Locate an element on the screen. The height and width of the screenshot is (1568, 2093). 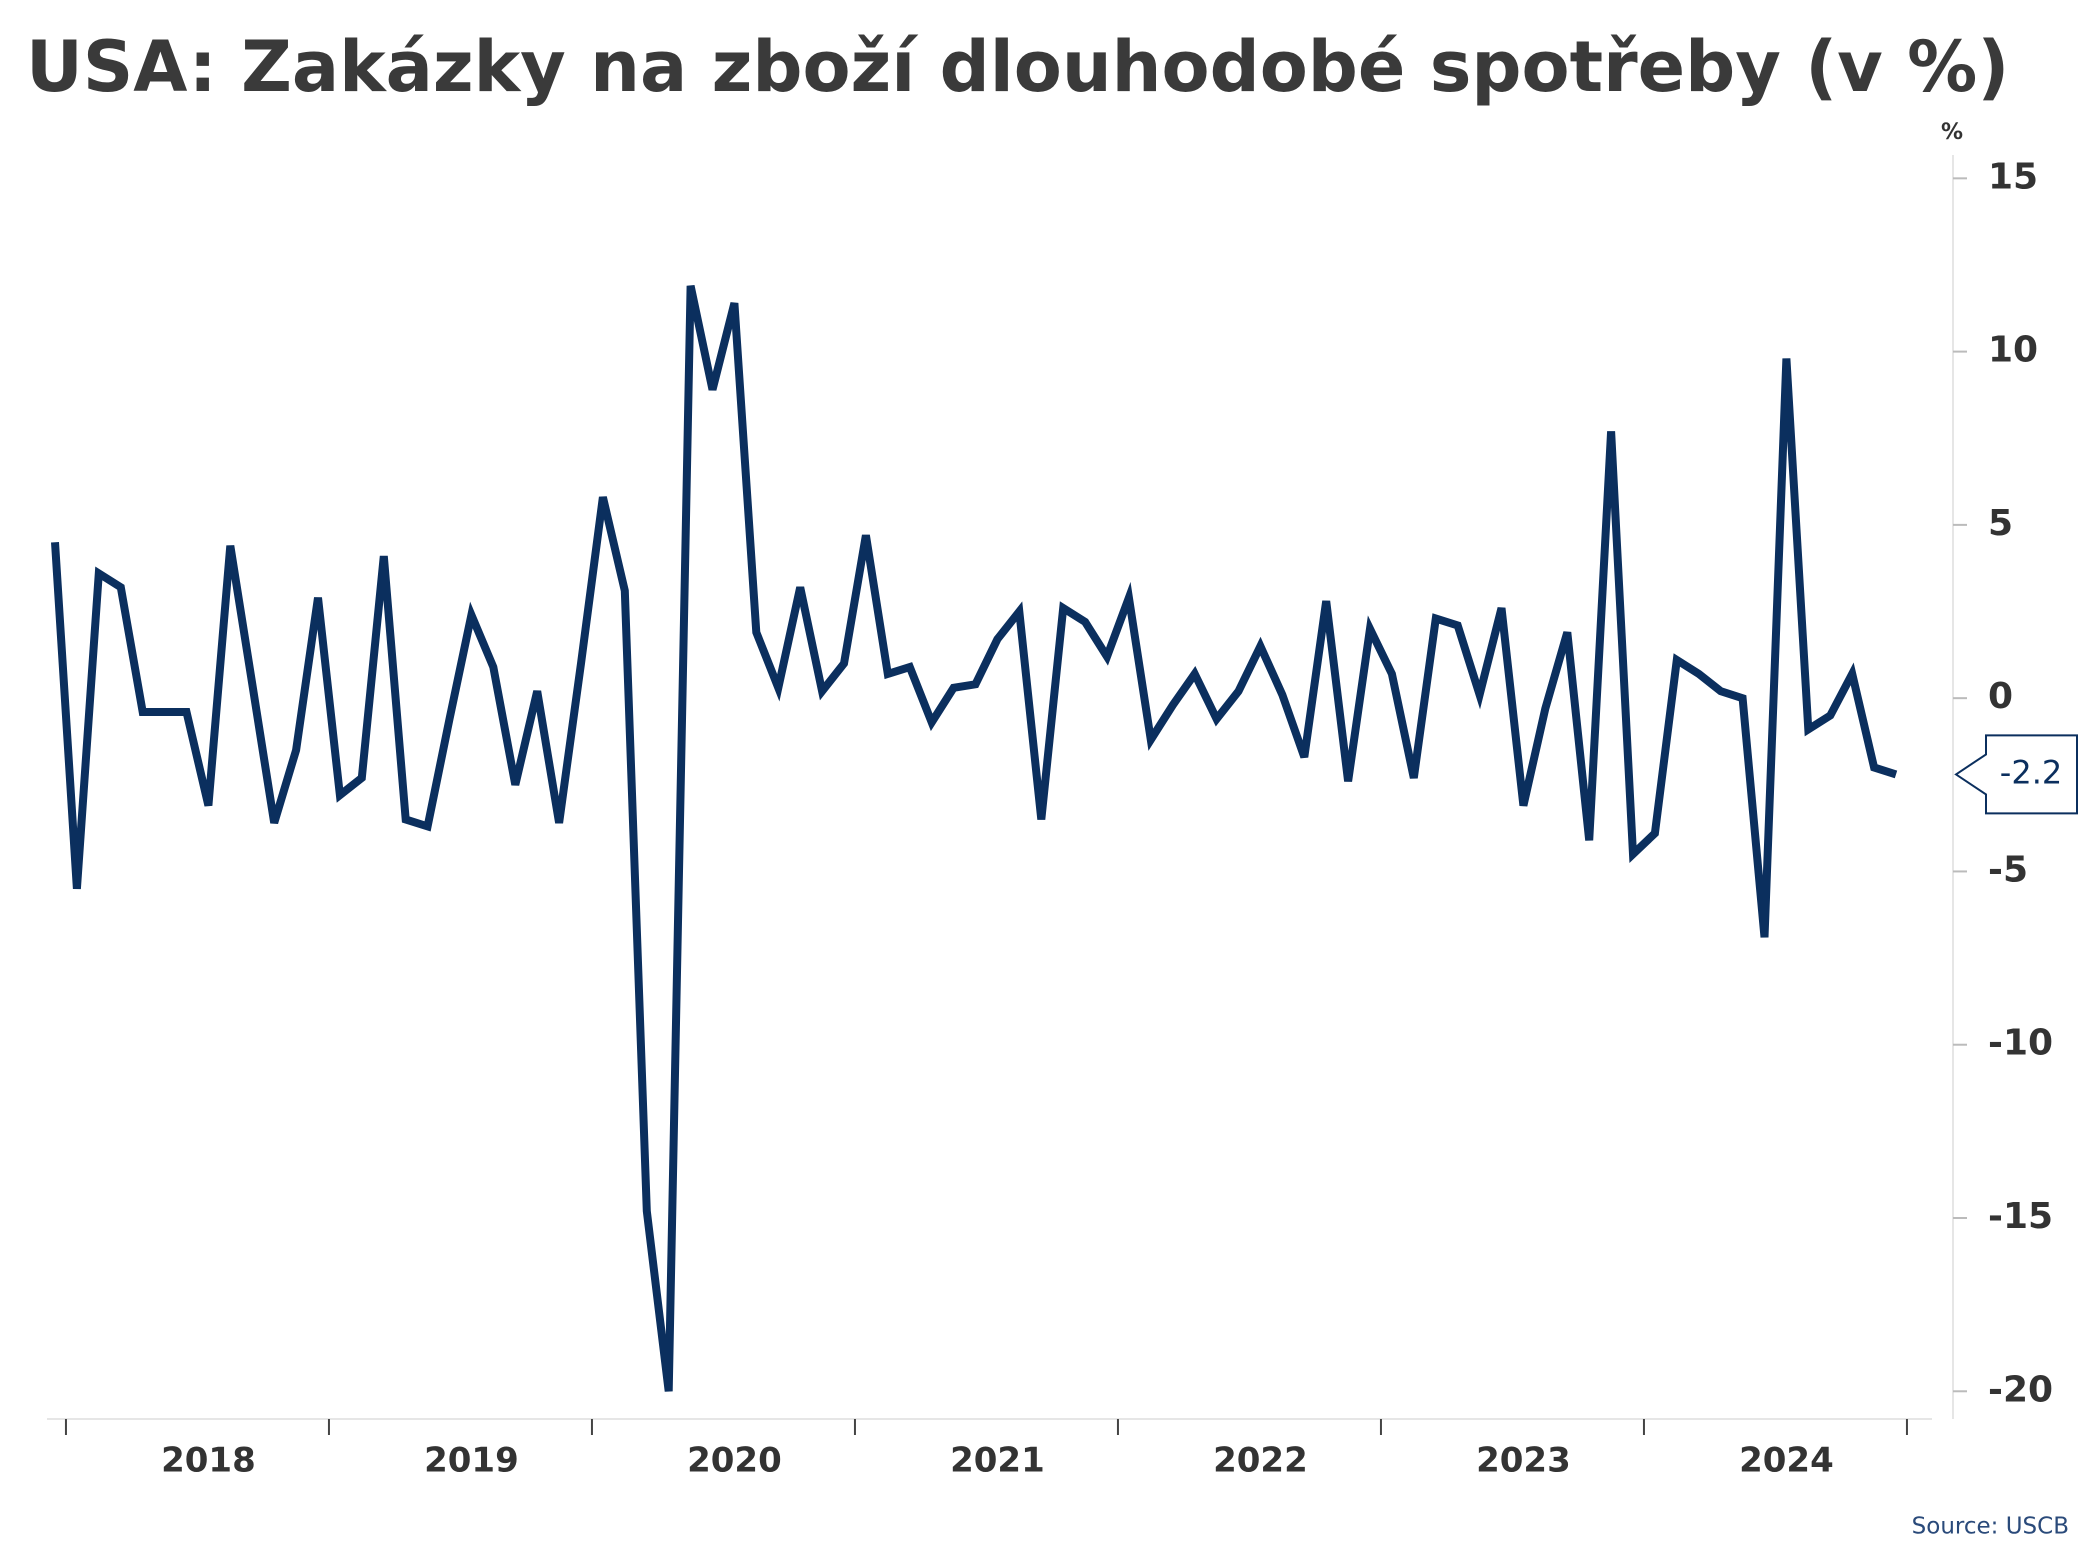
x-tick-label: 2022 is located at coordinates (1260, 1461).